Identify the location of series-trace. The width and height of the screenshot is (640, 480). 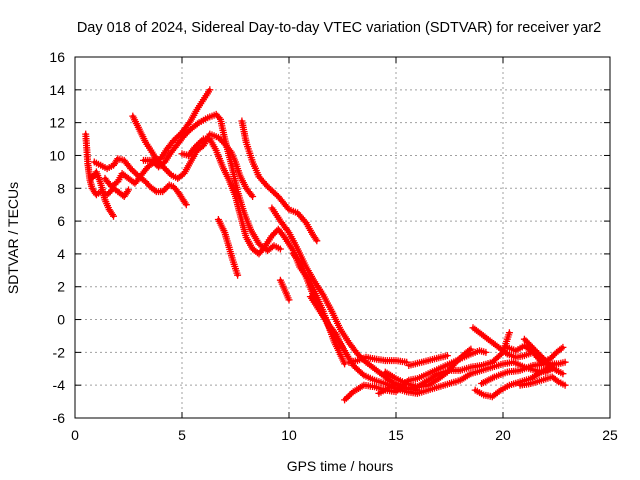
(157, 138).